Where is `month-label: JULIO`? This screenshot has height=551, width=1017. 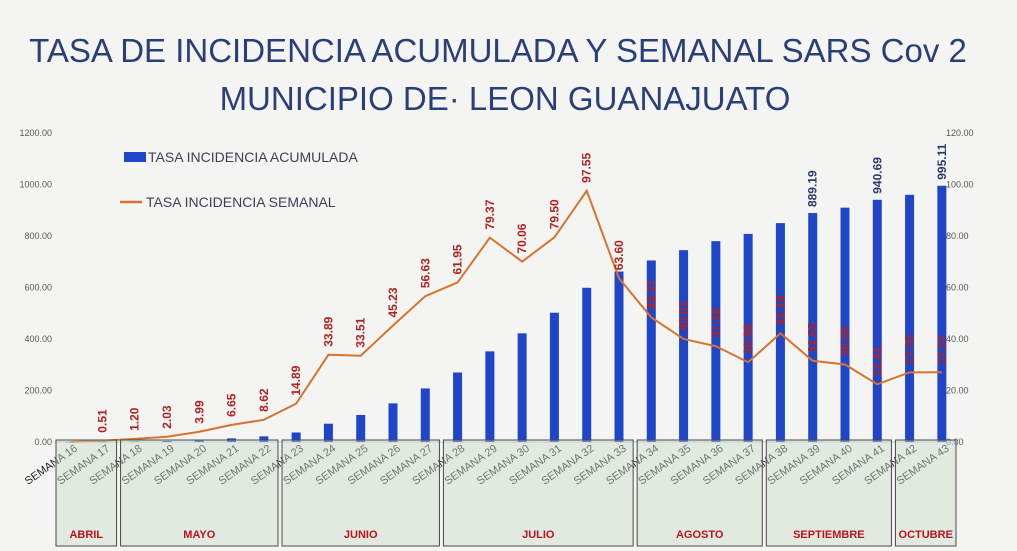 month-label: JULIO is located at coordinates (538, 535).